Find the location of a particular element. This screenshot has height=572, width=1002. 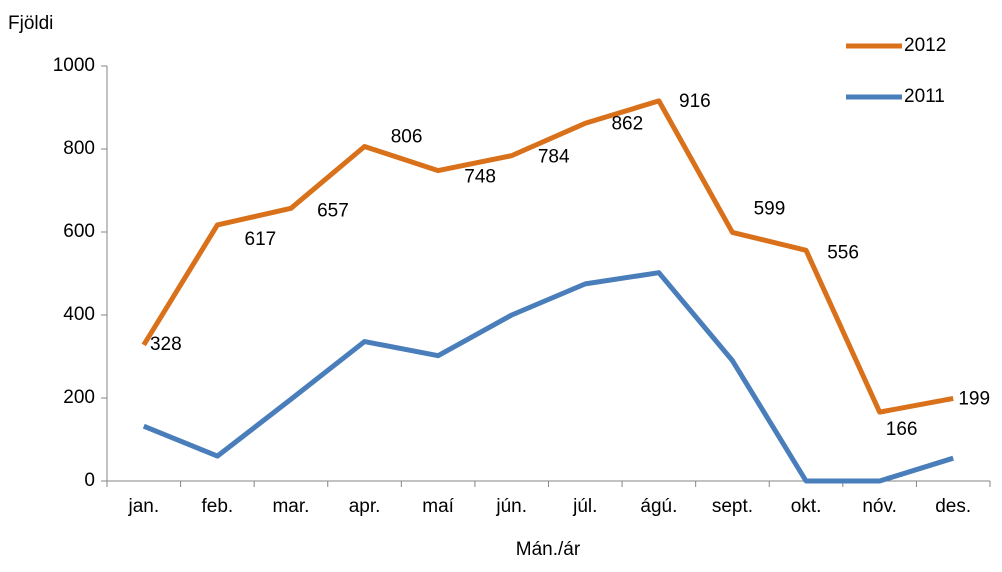

y-tick-label: 400 is located at coordinates (79, 314).